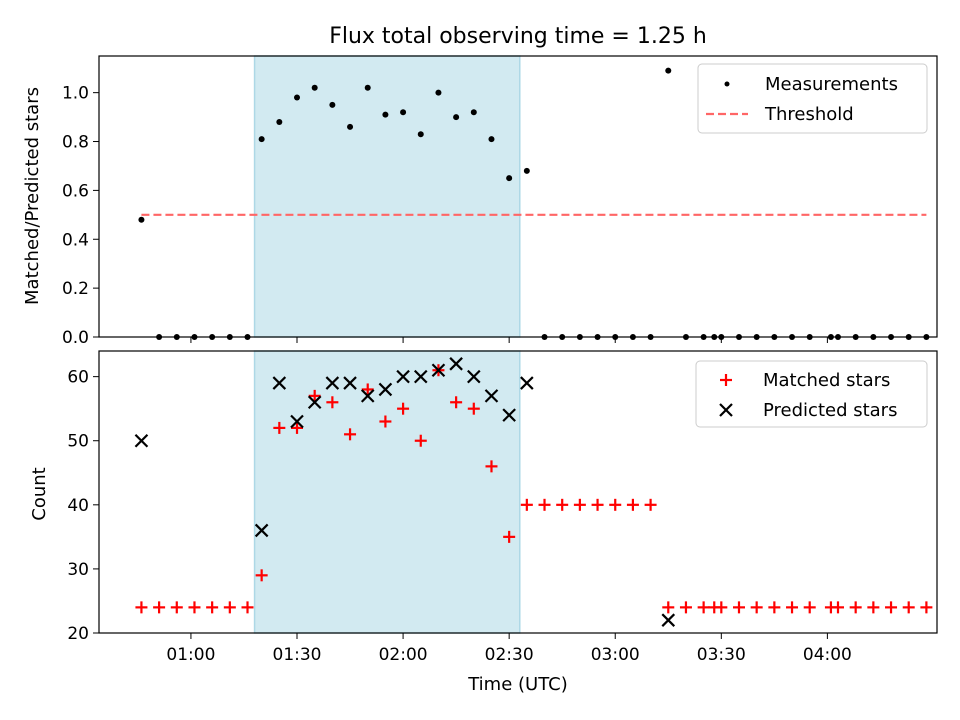 This screenshot has width=960, height=720. Describe the element at coordinates (78, 442) in the screenshot. I see `bottom-ytick-label: 50` at that location.